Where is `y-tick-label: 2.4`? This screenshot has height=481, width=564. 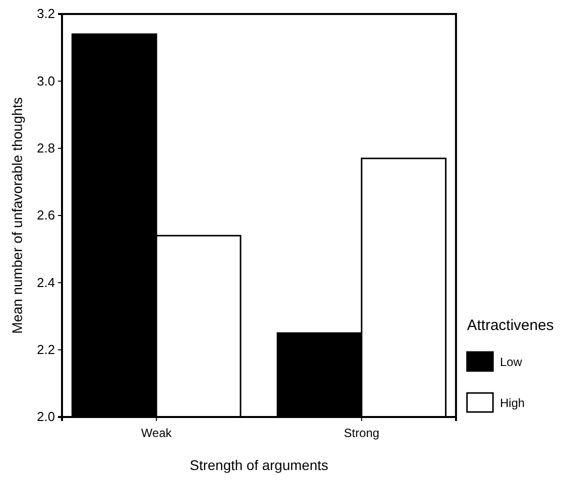 y-tick-label: 2.4 is located at coordinates (45, 282).